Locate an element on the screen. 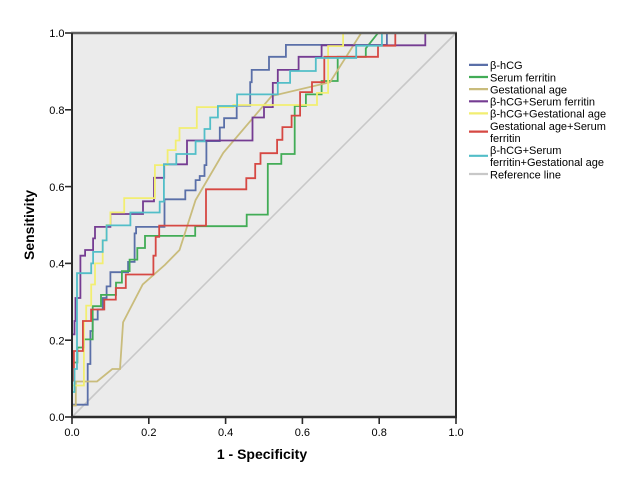 The width and height of the screenshot is (625, 500). svg-text: 1 - Specificity is located at coordinates (262, 454).